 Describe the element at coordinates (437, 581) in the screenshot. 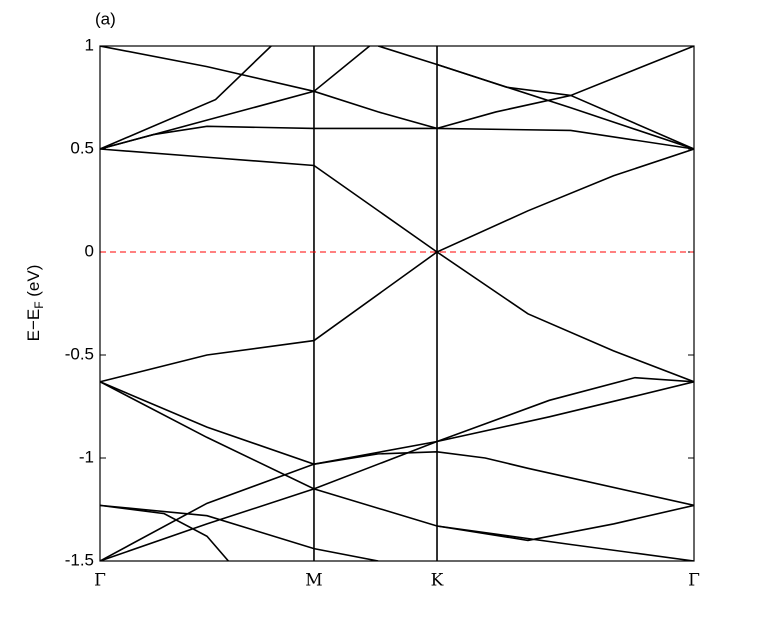

I see `x-tick-label: K` at that location.